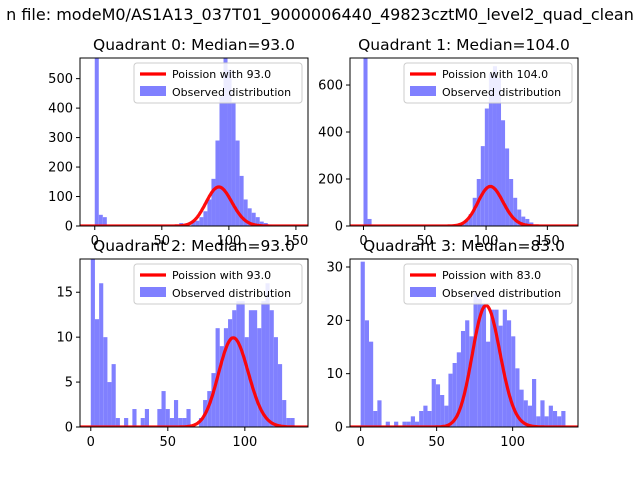 This screenshot has height=480, width=640. I want to click on y-tick-label: 10, so click(64, 338).